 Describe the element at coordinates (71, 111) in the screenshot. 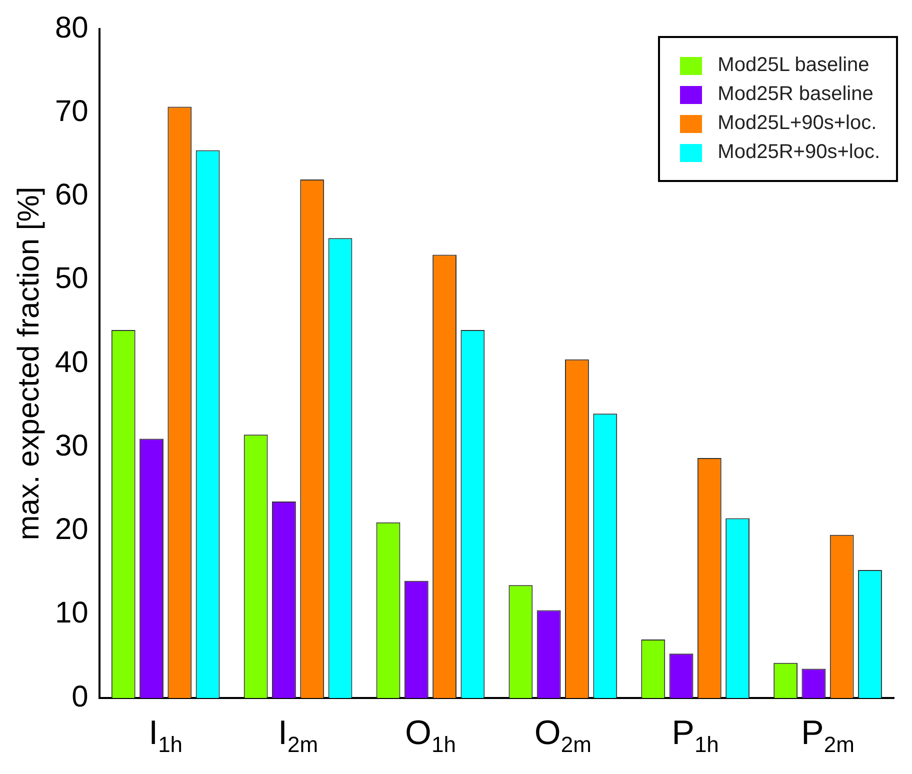

I see `y-tick-label: 70` at that location.